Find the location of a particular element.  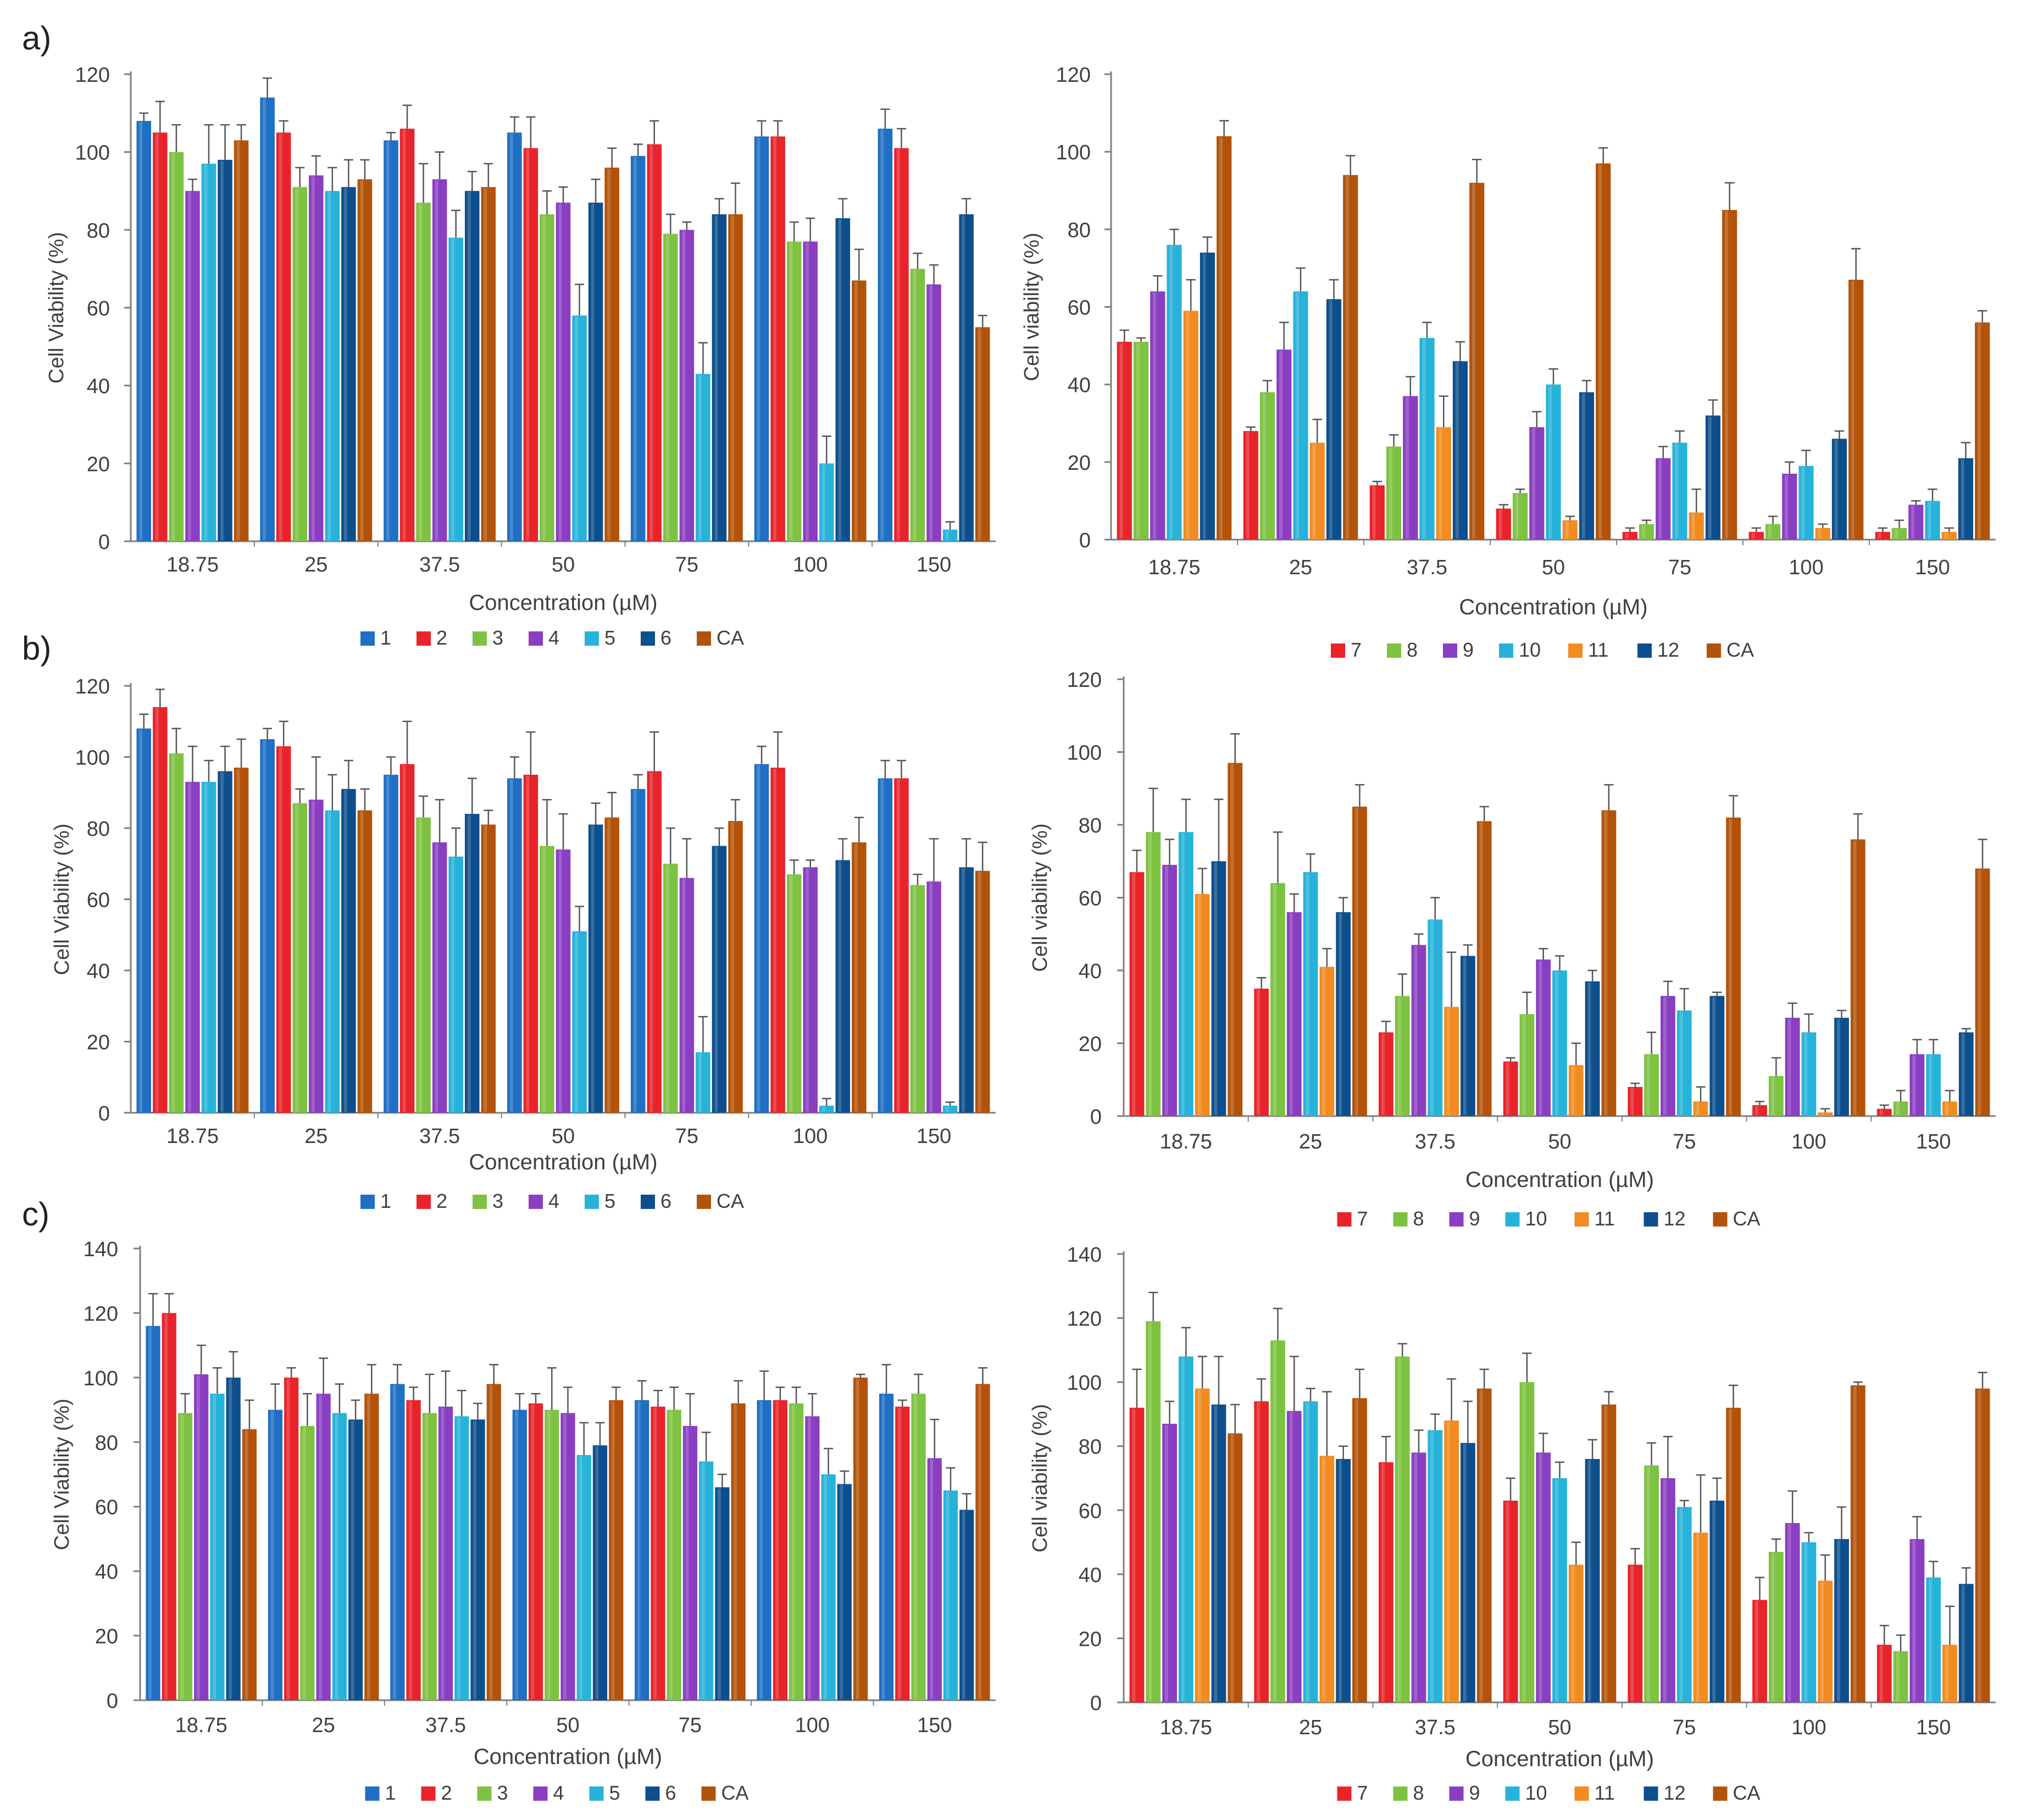

legend-swatch-CA is located at coordinates (1721, 1793).